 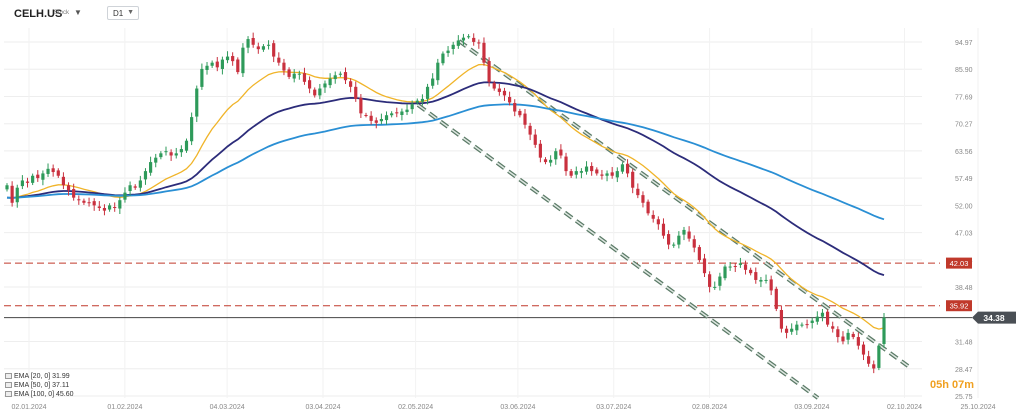 What do you see at coordinates (964, 397) in the screenshot?
I see `y-tick-label: 25.75` at bounding box center [964, 397].